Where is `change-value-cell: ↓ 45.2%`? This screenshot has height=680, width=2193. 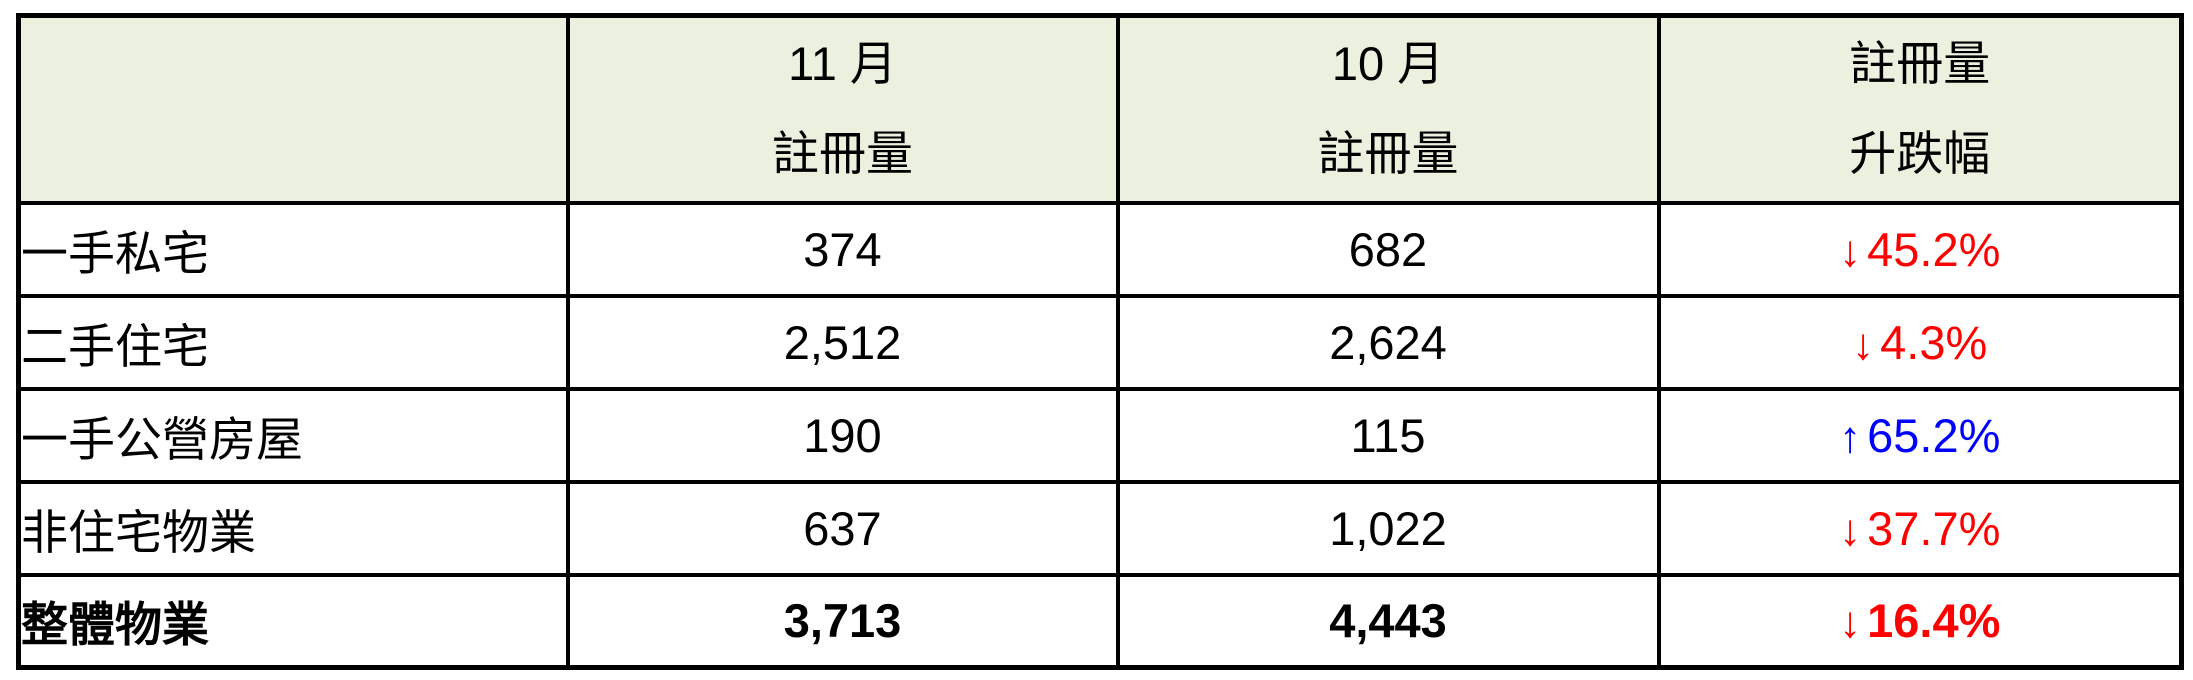 change-value-cell: ↓ 45.2% is located at coordinates (1920, 249).